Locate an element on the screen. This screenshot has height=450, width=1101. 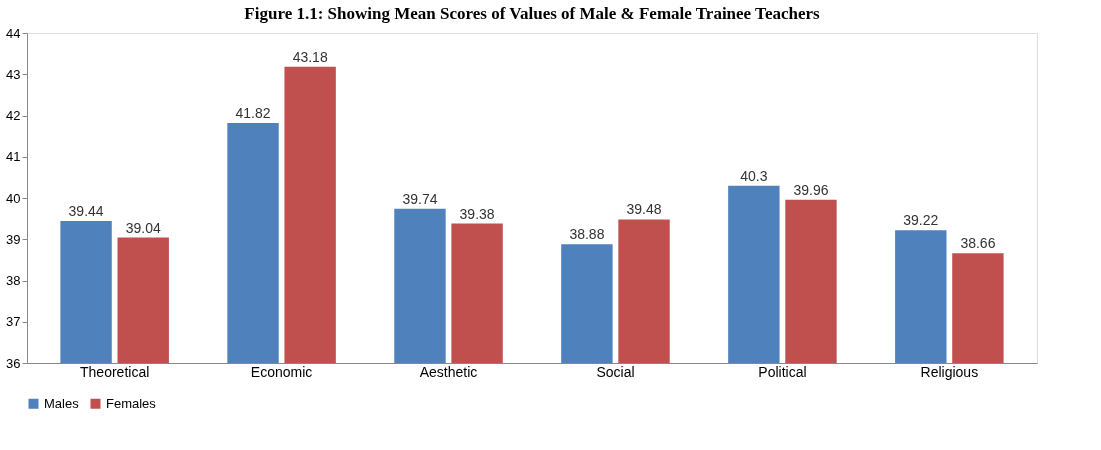
y-tick-label: 42 is located at coordinates (13, 115).